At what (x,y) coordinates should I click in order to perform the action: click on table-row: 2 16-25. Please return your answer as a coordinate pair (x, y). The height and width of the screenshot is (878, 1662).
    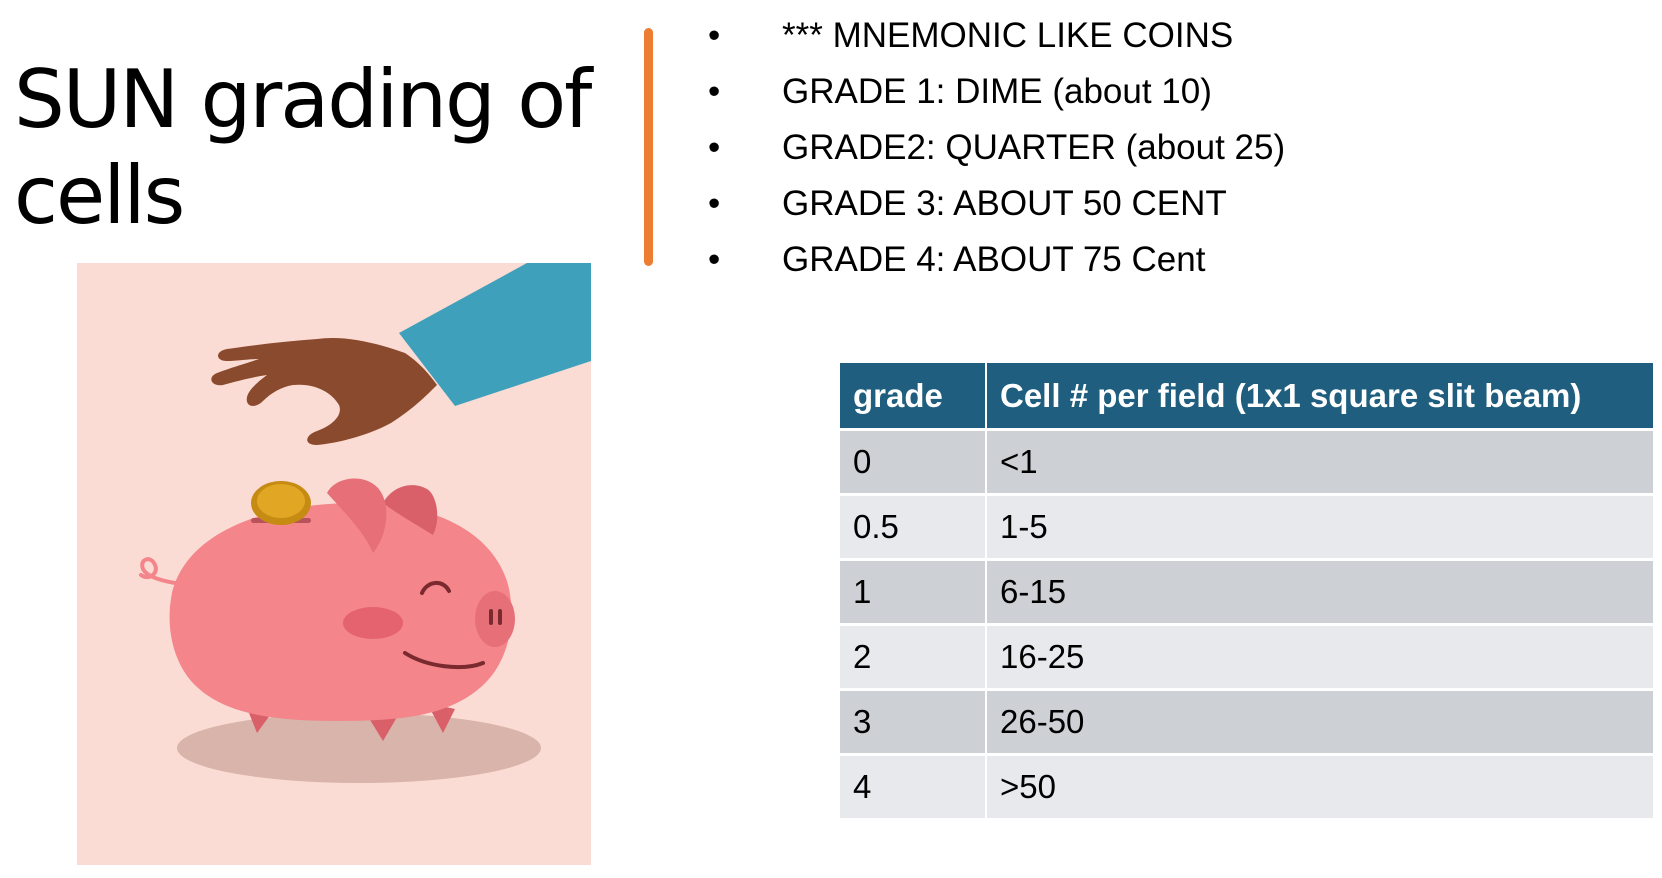
    Looking at the image, I should click on (1246, 657).